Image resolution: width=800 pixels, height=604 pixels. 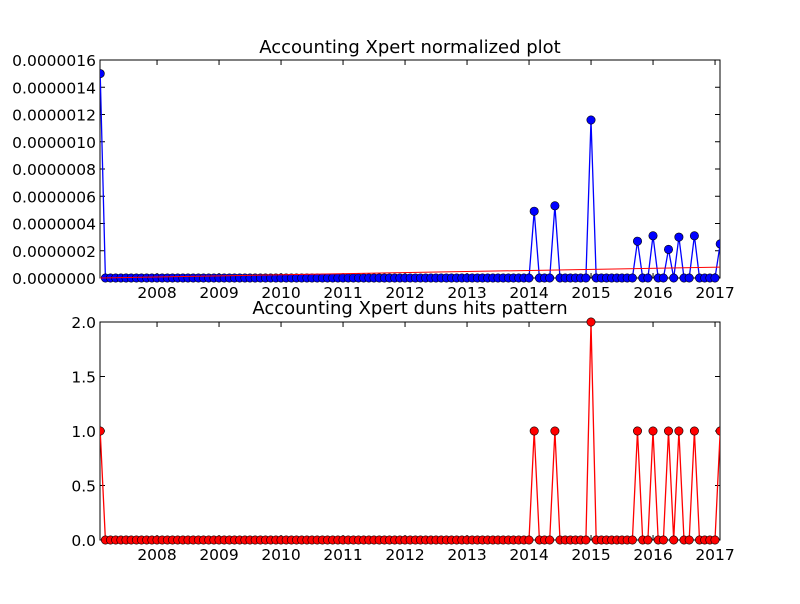 I want to click on y-tick-label: 0.0000002, so click(x=54, y=252).